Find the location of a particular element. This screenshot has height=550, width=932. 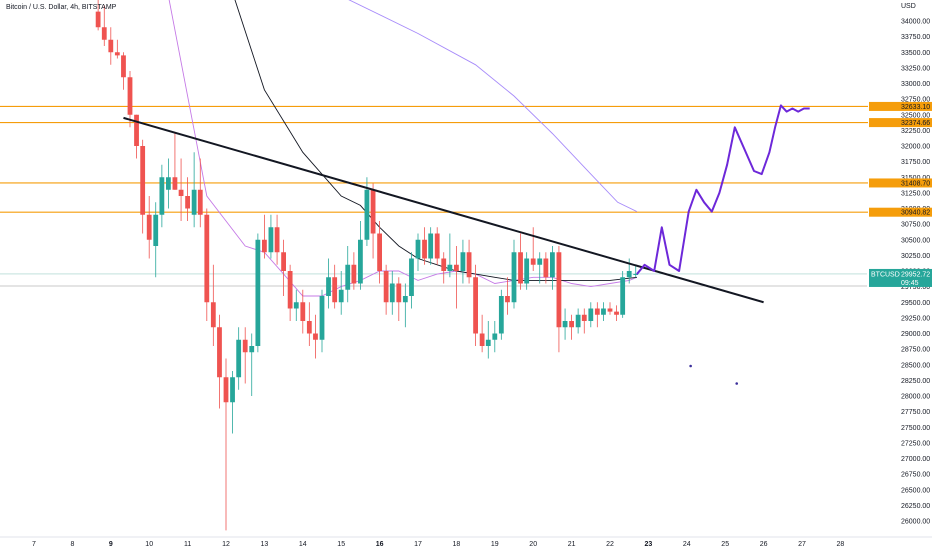

projection-path is located at coordinates (723, 189).